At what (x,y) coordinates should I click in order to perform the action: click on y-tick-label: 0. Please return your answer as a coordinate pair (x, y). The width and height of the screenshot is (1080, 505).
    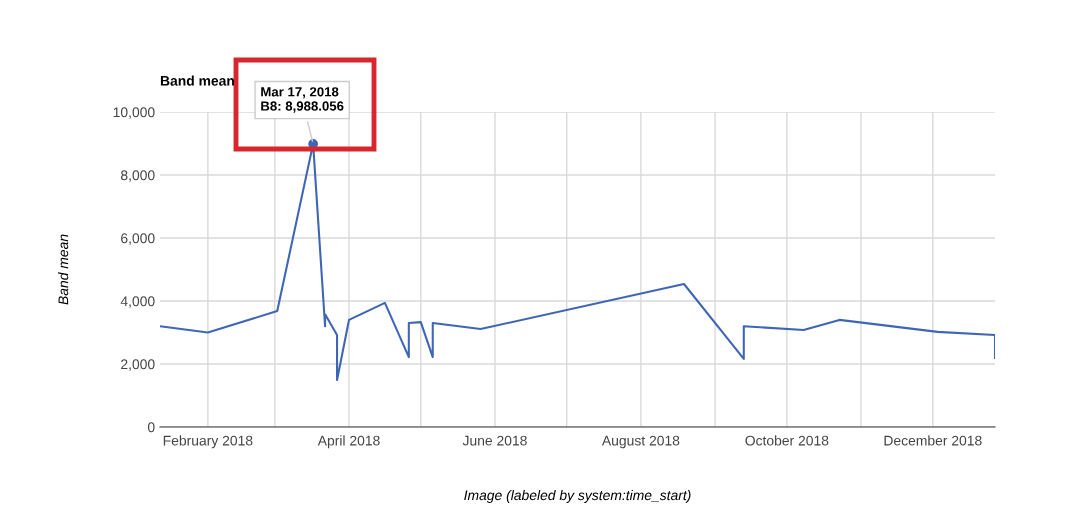
    Looking at the image, I should click on (151, 427).